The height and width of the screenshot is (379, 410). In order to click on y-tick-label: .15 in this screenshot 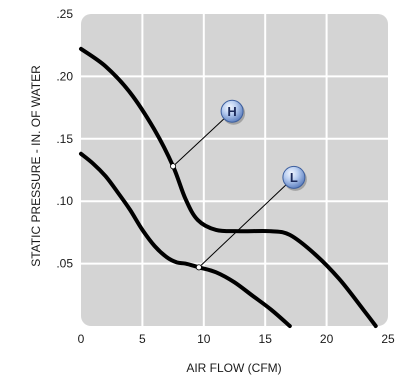, I will do `click(64, 139)`.